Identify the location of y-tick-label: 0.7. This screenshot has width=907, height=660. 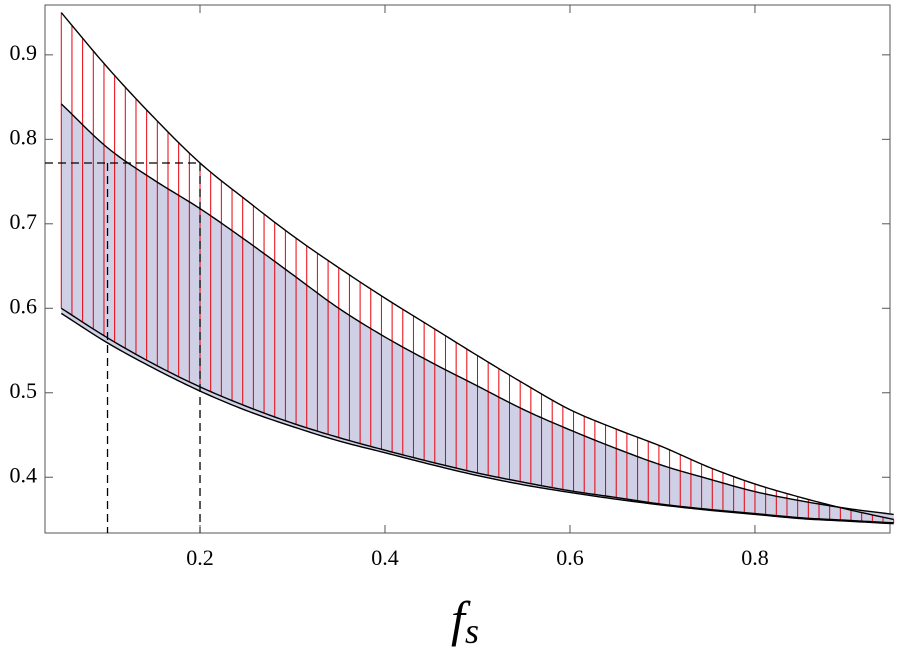
(24, 221).